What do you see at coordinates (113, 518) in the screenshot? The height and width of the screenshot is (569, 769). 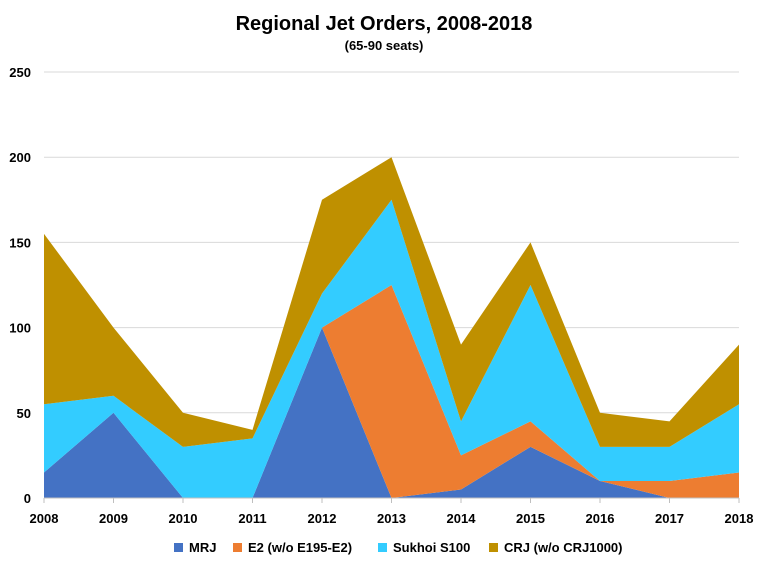 I see `x-tick-label: 2009` at bounding box center [113, 518].